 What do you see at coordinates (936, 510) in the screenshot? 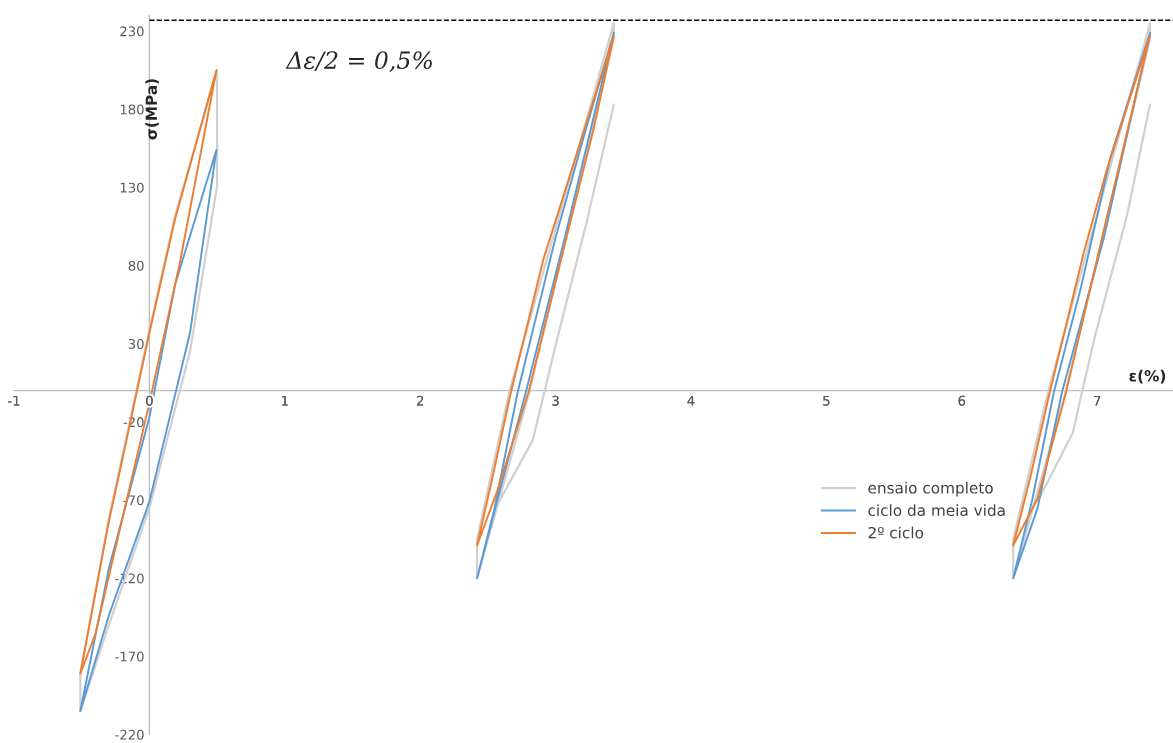
I see `legend-label: ciclo da meia vida` at bounding box center [936, 510].